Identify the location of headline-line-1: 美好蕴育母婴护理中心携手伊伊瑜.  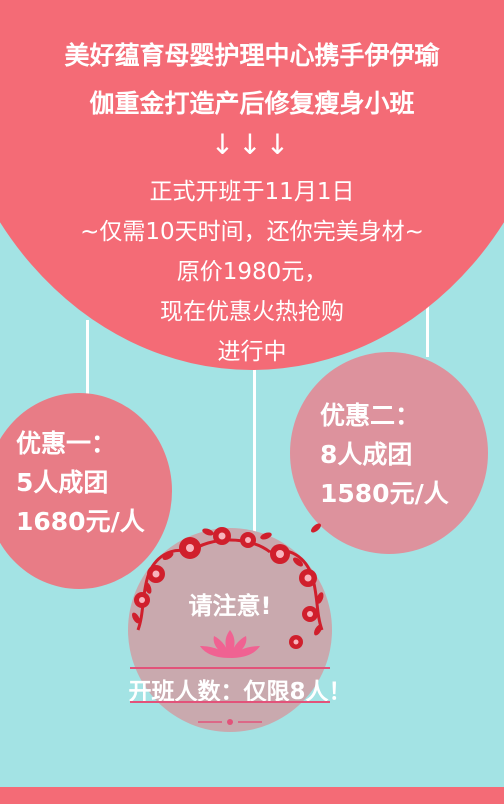
(252, 55).